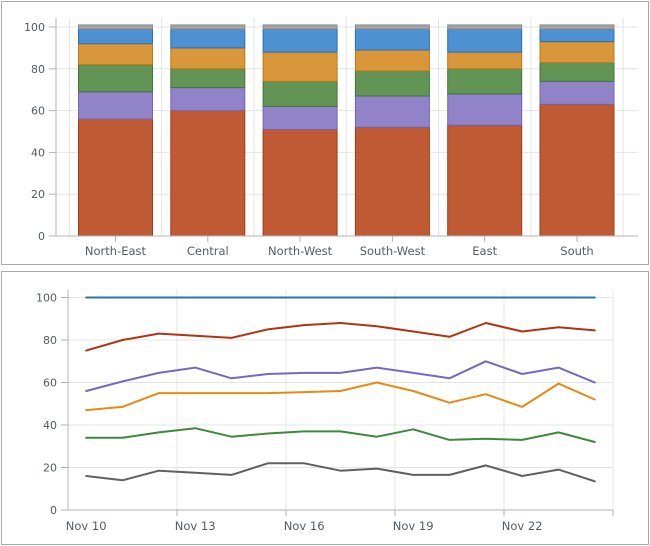  What do you see at coordinates (116, 251) in the screenshot?
I see `x-category-label: North-East` at bounding box center [116, 251].